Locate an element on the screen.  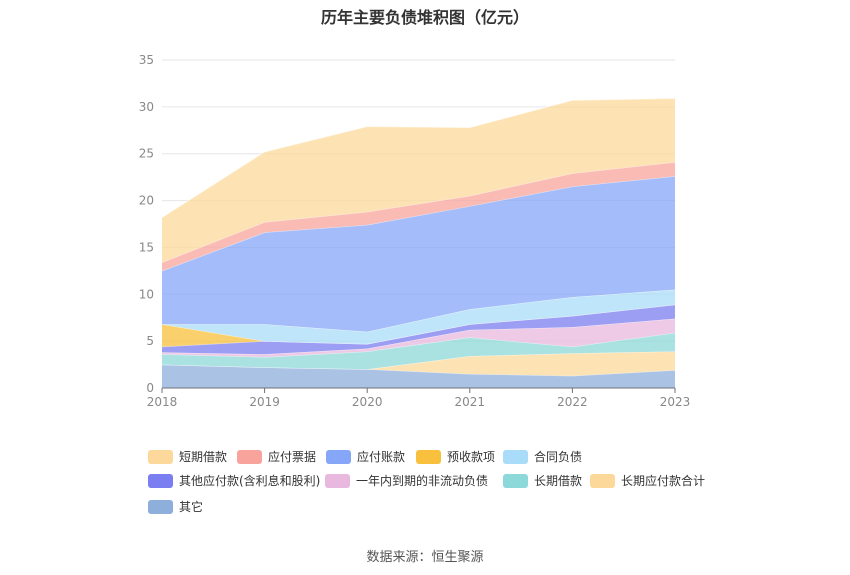
legend-item: 长期借款 is located at coordinates (542, 480).